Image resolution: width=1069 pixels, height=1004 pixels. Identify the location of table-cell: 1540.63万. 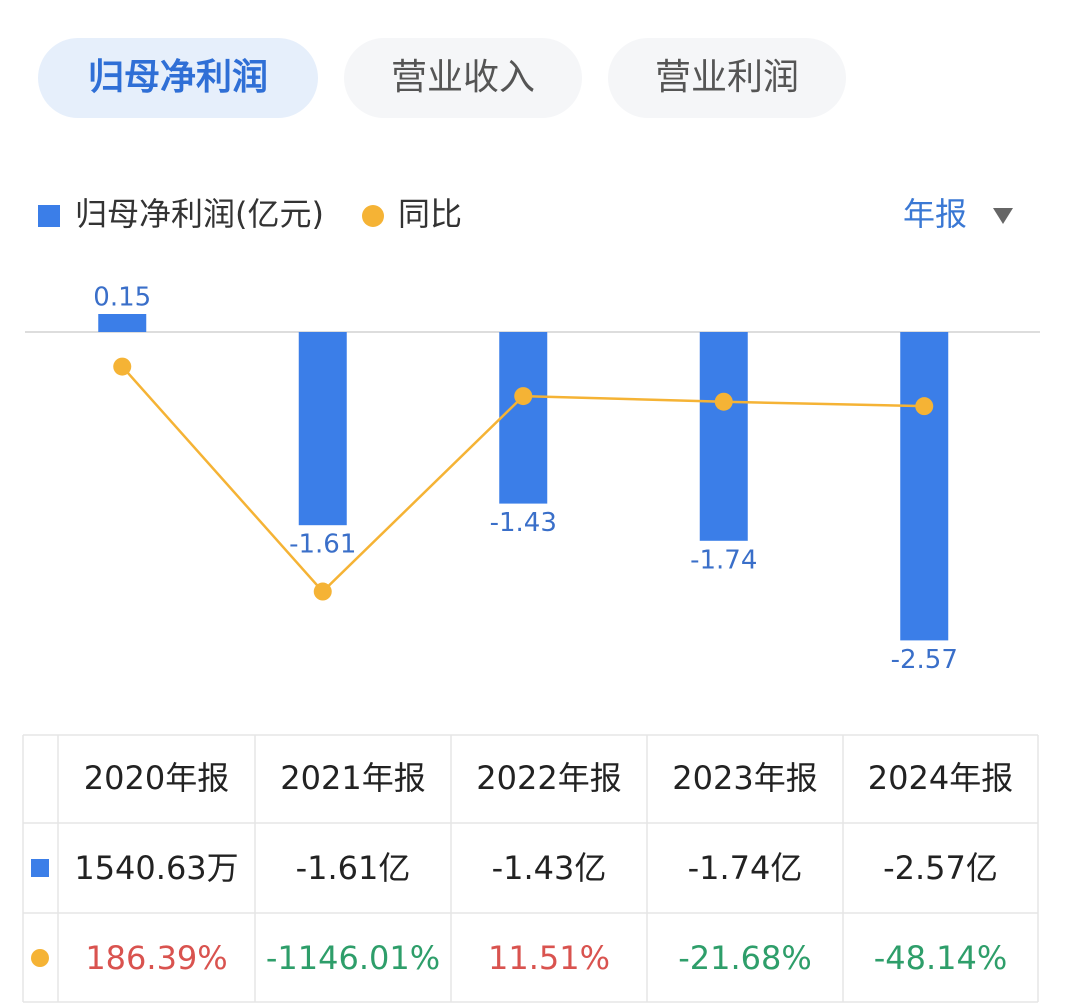
(156, 868).